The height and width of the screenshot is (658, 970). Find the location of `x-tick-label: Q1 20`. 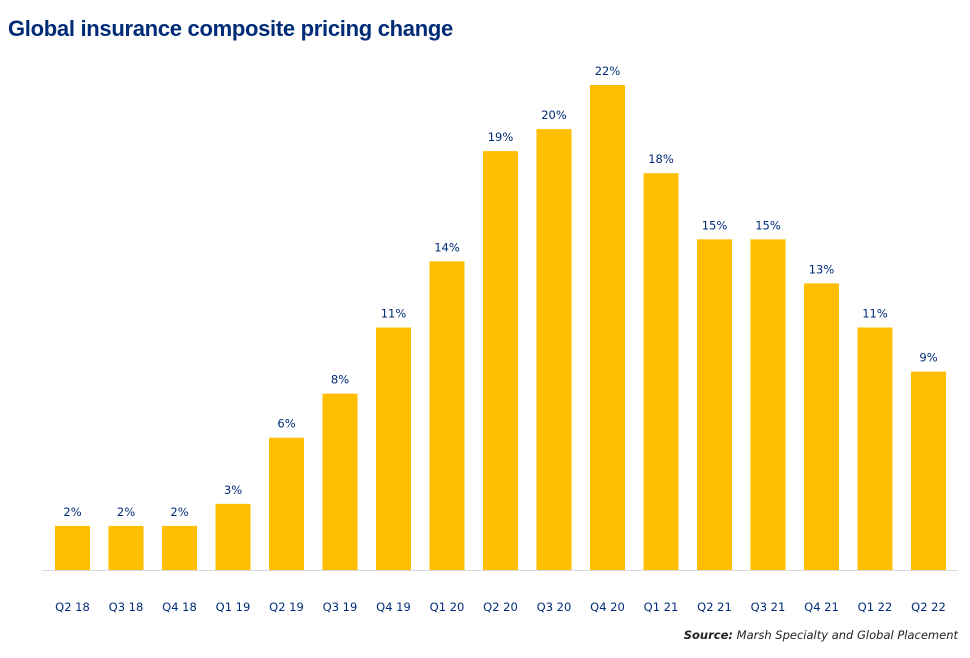

x-tick-label: Q1 20 is located at coordinates (447, 607).